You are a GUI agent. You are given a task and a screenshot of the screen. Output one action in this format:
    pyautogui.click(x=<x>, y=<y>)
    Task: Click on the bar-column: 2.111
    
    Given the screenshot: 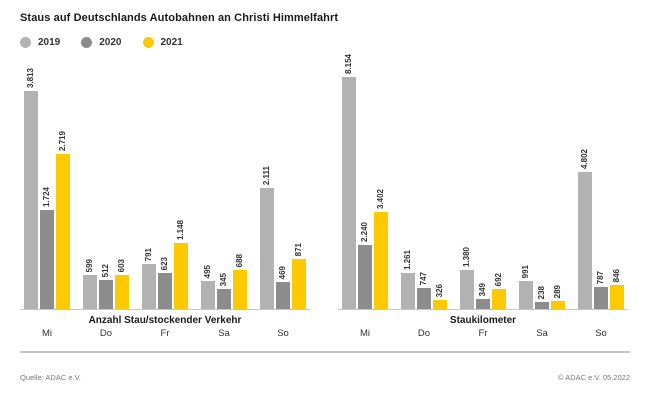 What is the action you would take?
    pyautogui.click(x=267, y=237)
    